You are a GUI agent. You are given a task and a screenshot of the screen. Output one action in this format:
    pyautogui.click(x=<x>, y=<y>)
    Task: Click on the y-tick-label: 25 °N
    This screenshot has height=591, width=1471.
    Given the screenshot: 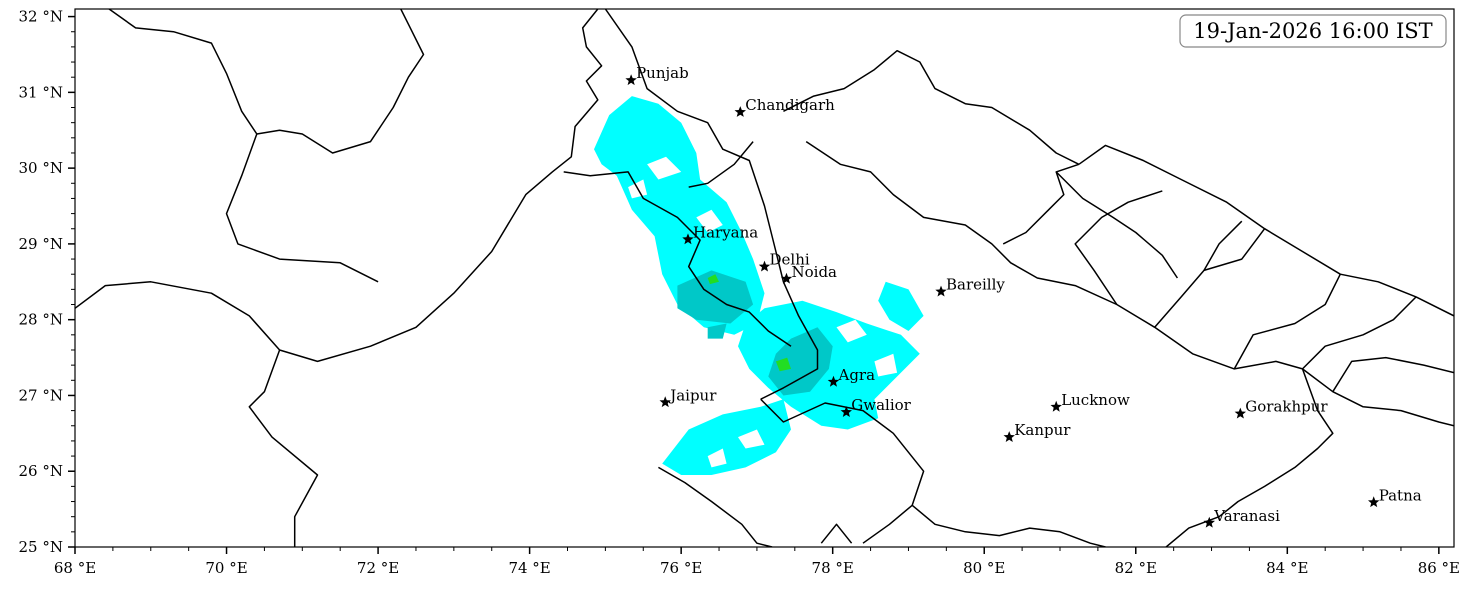 What is the action you would take?
    pyautogui.click(x=41, y=547)
    